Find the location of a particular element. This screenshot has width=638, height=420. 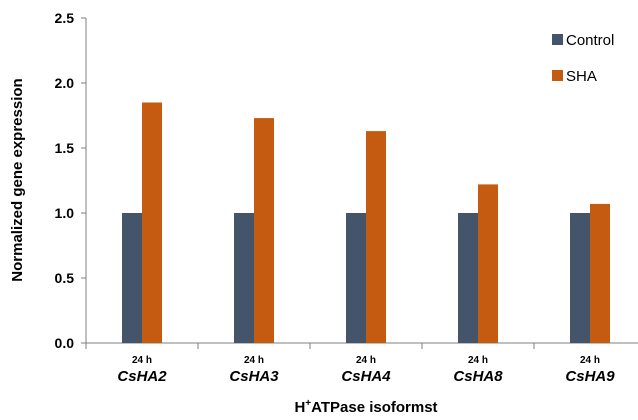

legend-label-sha: SHA is located at coordinates (581, 76).